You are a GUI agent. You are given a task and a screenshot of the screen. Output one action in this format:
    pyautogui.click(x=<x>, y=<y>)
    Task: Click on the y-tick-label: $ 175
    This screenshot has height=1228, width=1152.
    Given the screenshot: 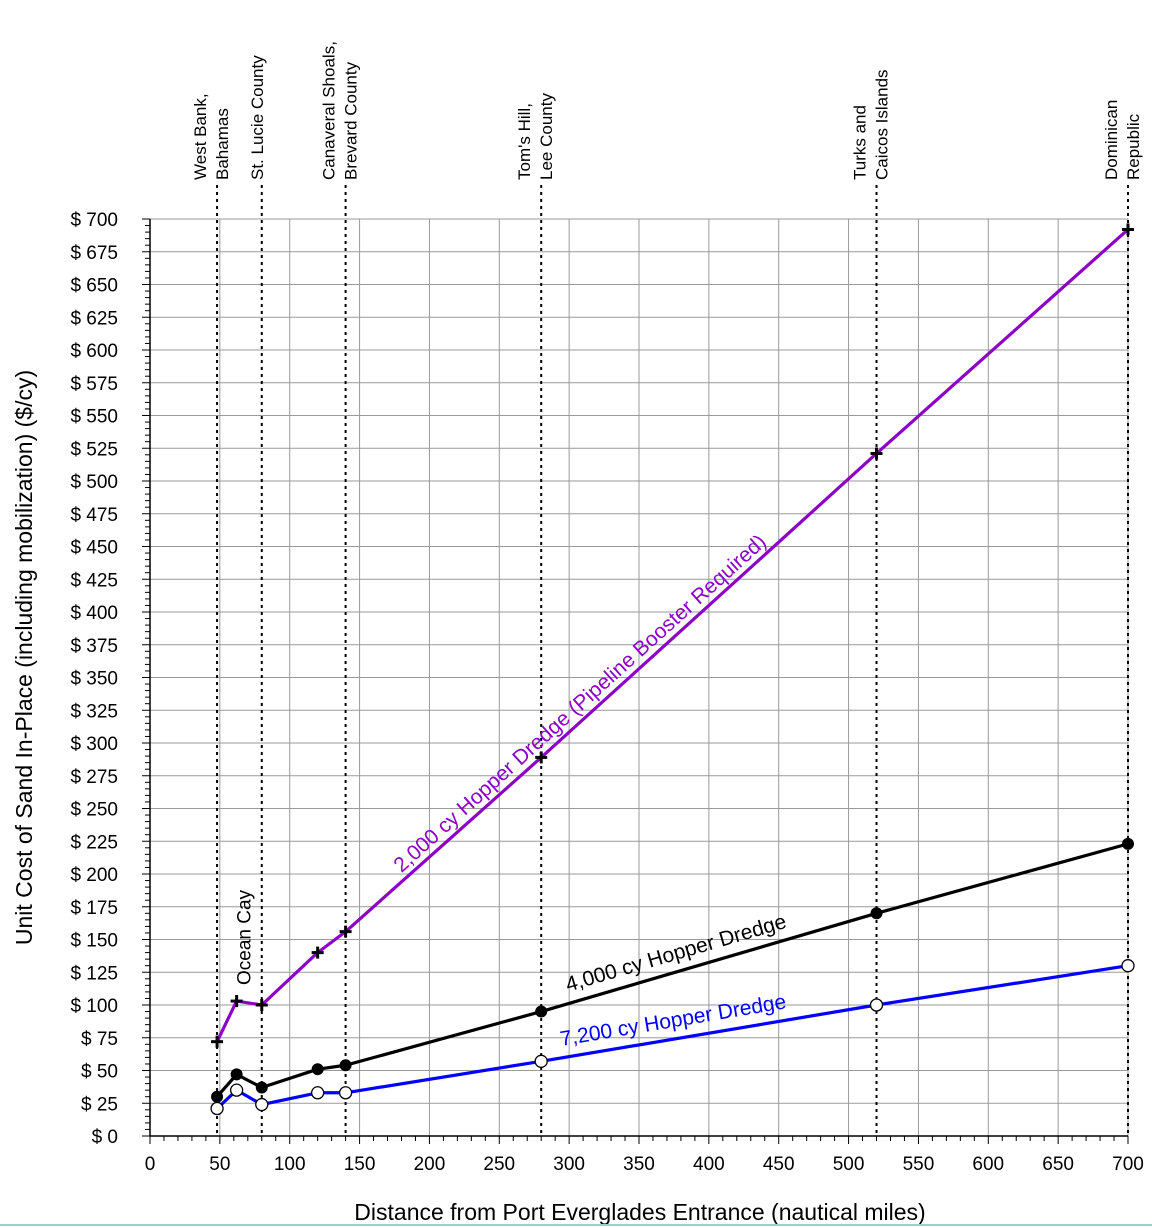 What is the action you would take?
    pyautogui.click(x=94, y=908)
    